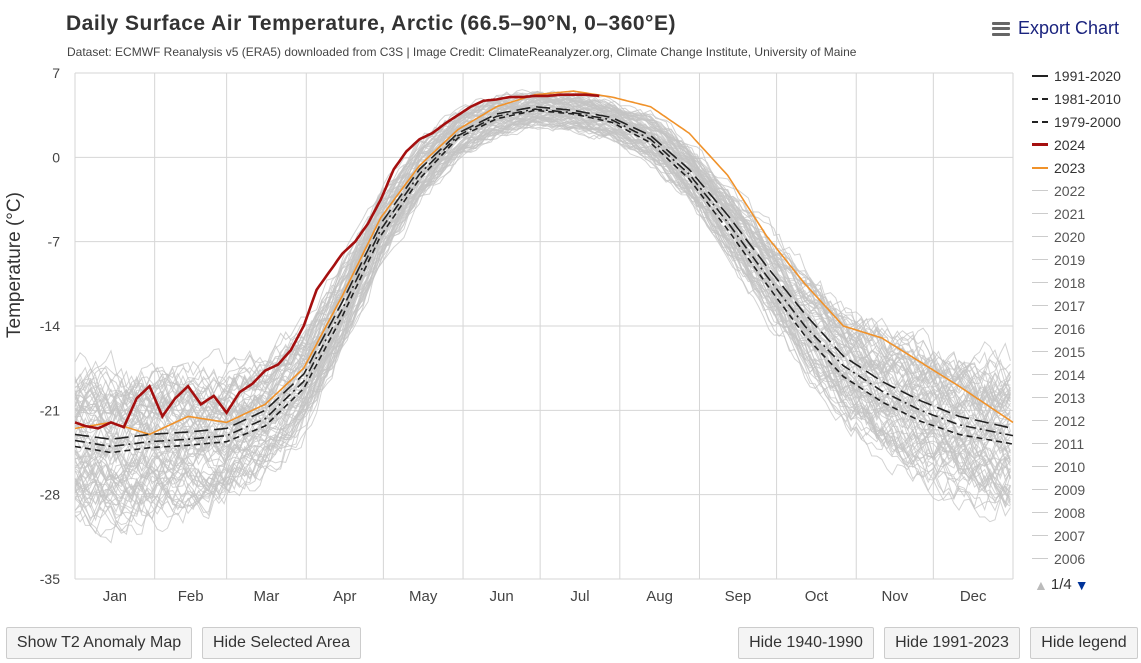 The image size is (1141, 663). Describe the element at coordinates (1070, 305) in the screenshot. I see `legend-label: 2017` at that location.